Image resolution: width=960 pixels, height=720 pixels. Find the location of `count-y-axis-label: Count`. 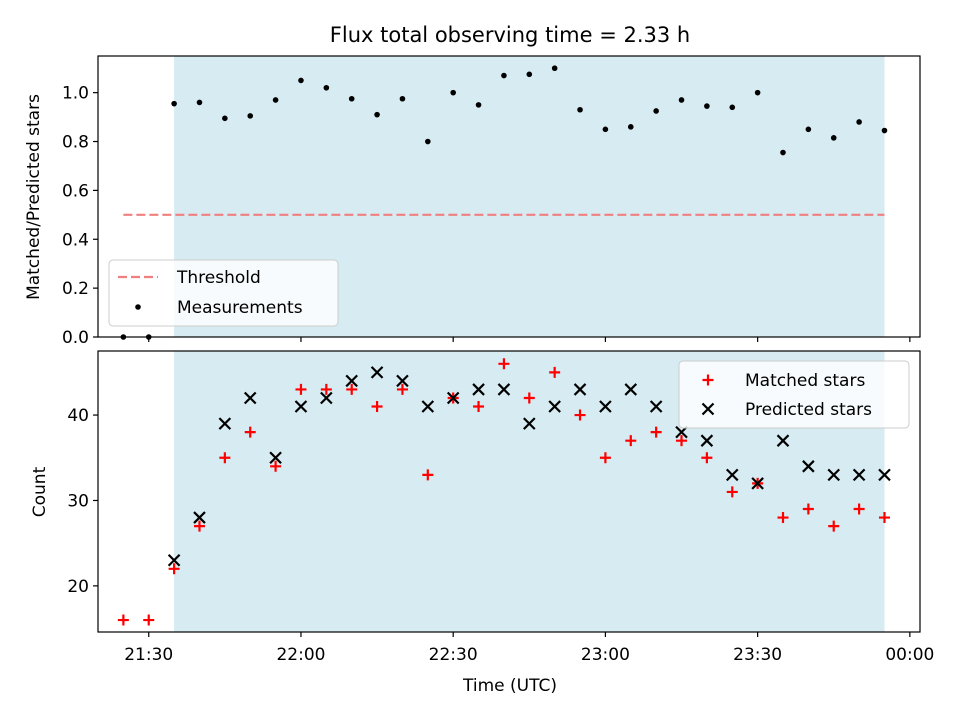

count-y-axis-label: Count is located at coordinates (40, 491).